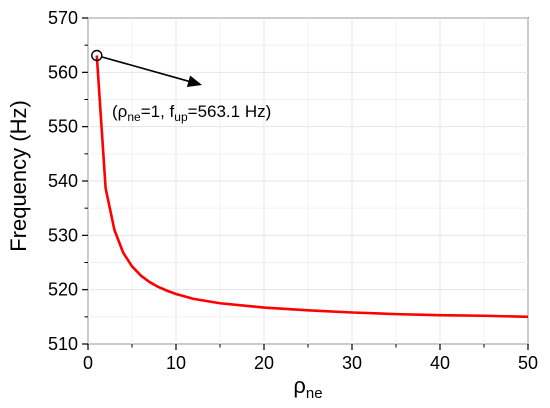 The image size is (550, 408). I want to click on annotation-arrowhead, so click(194, 81).